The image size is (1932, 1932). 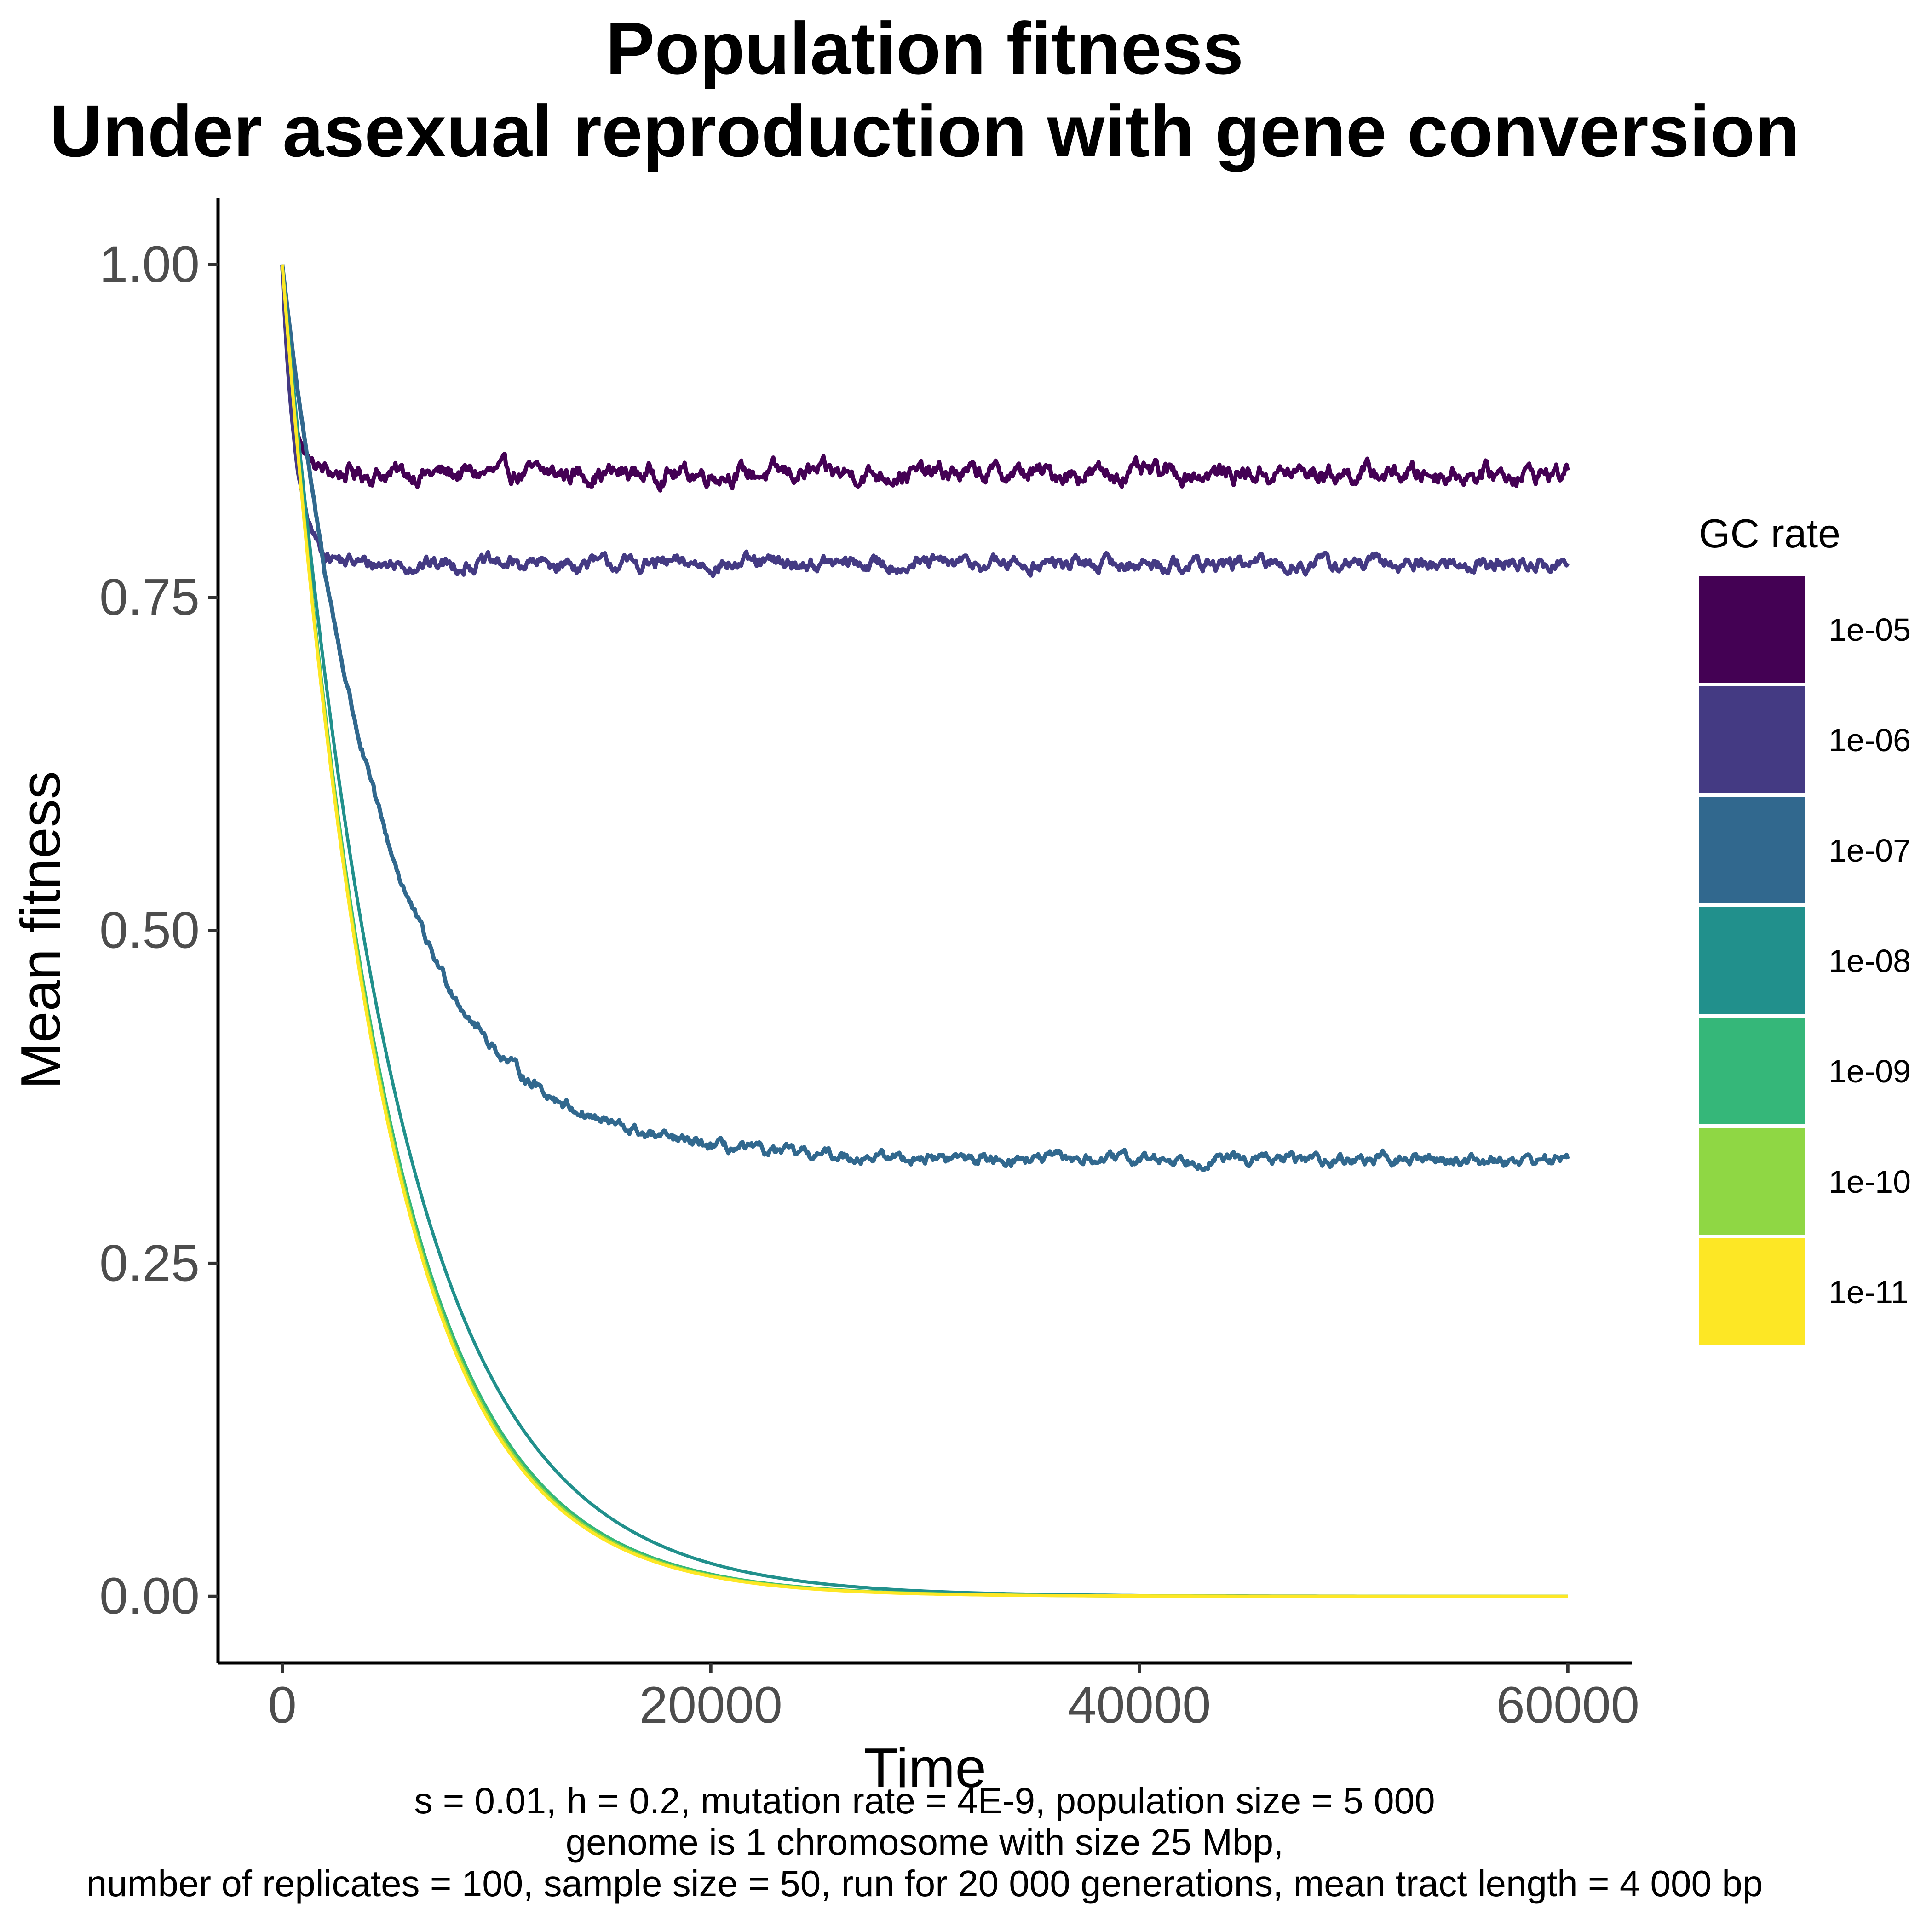 I want to click on y-axis-ticks: 0.00 0.25 0.50 0.75 1.00, so click(x=158, y=930).